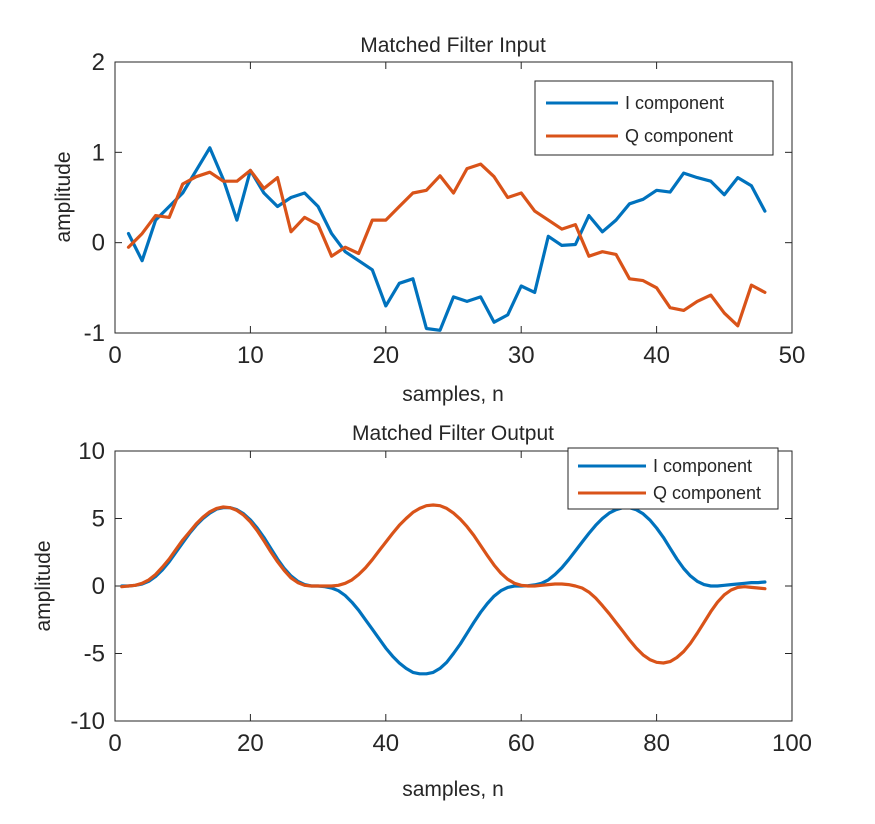  Describe the element at coordinates (250, 355) in the screenshot. I see `x-tick-label: 10` at that location.